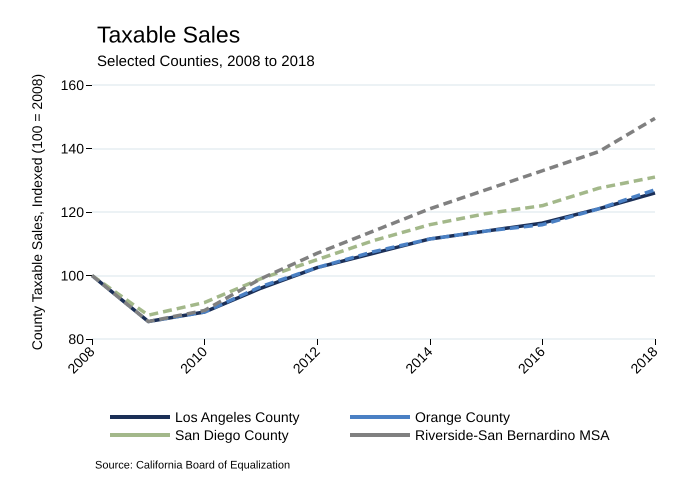  I want to click on source-note: Source: California Board of Equalization, so click(192, 466).